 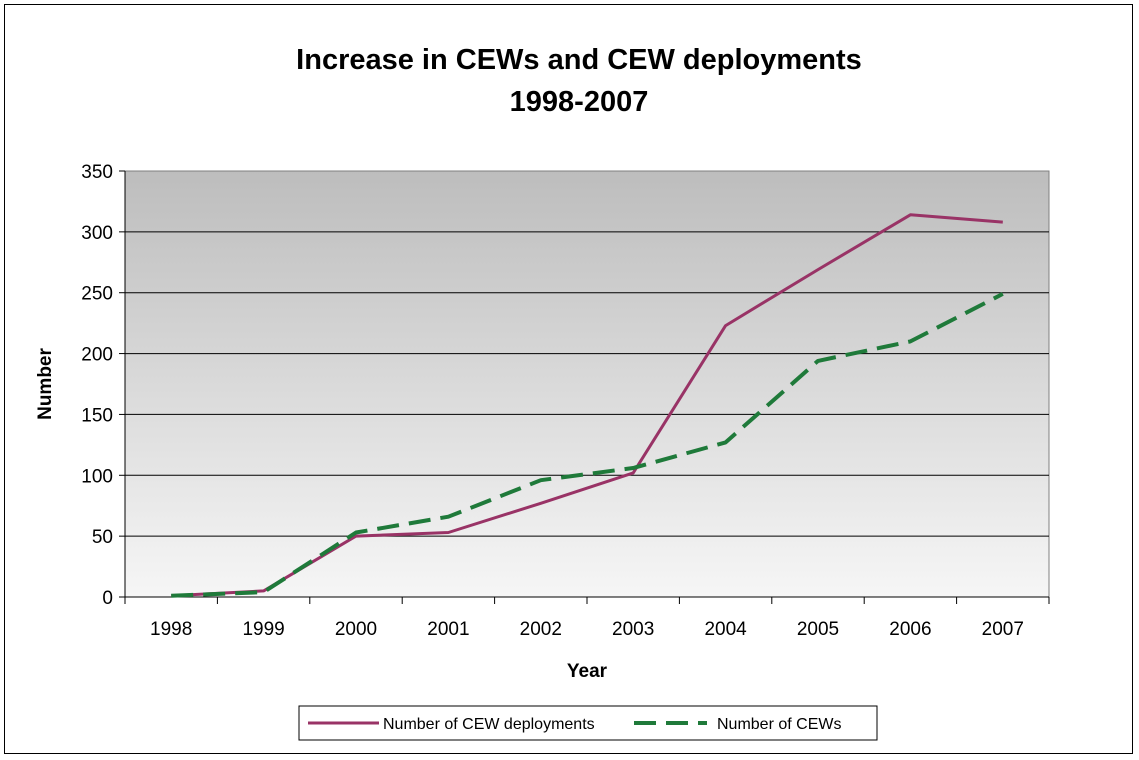 What do you see at coordinates (97, 294) in the screenshot?
I see `y-tick-label: 250` at bounding box center [97, 294].